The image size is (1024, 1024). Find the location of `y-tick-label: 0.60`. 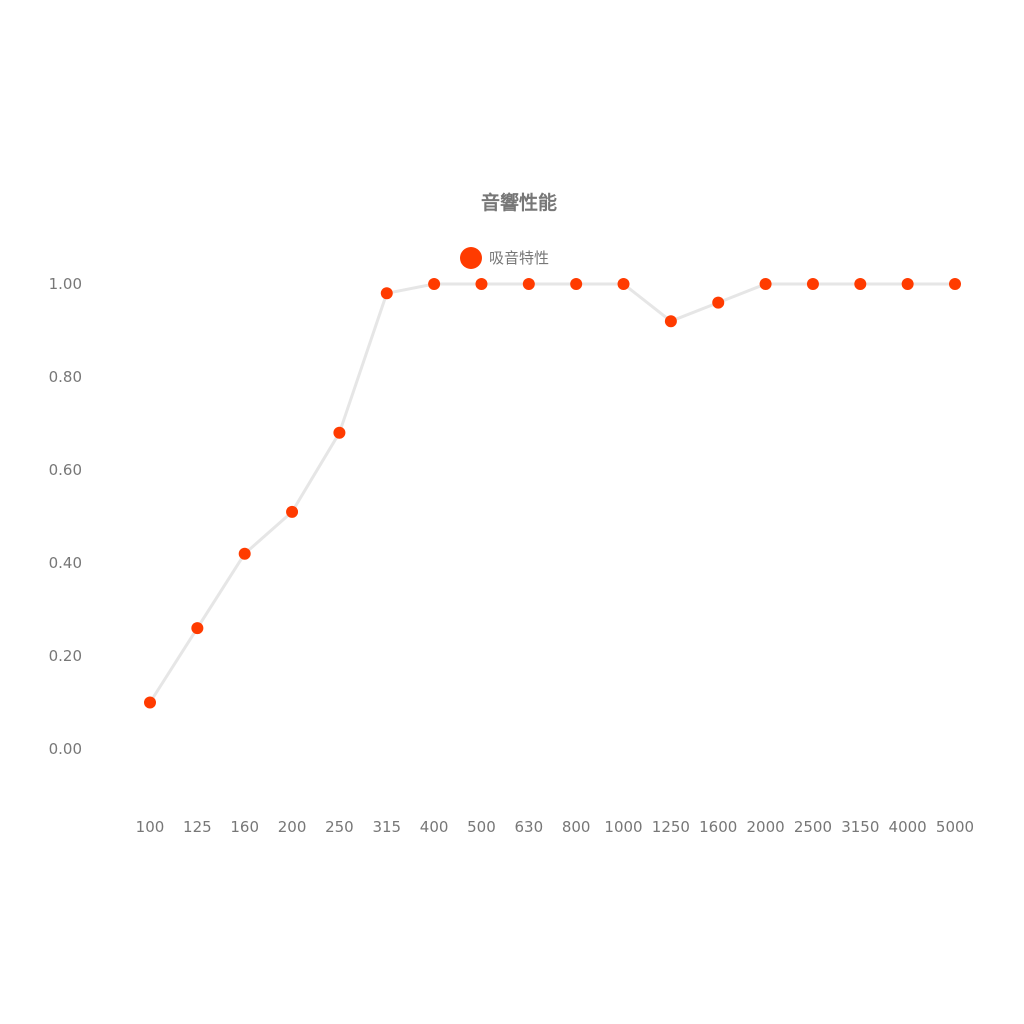

y-tick-label: 0.60 is located at coordinates (65, 470).